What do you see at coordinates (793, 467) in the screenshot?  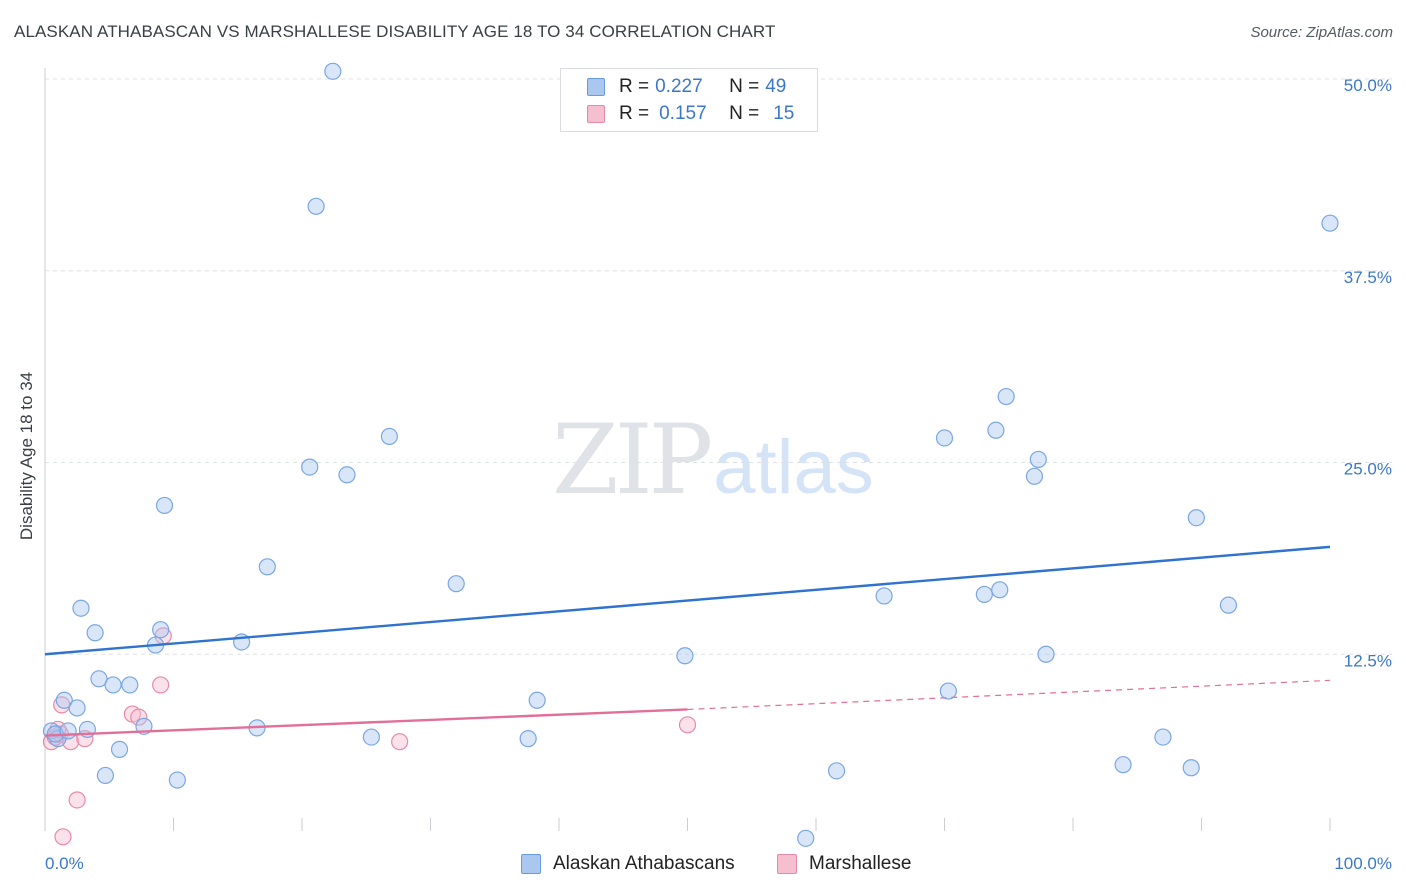 I see `watermark-atlas: atlas` at bounding box center [793, 467].